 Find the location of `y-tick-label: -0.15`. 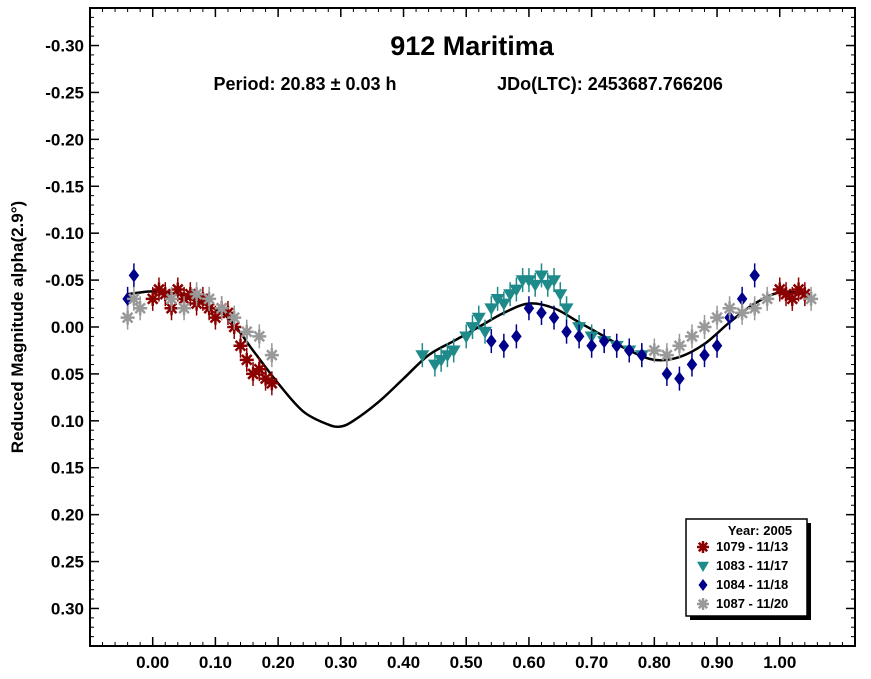

y-tick-label: -0.15 is located at coordinates (64, 186).